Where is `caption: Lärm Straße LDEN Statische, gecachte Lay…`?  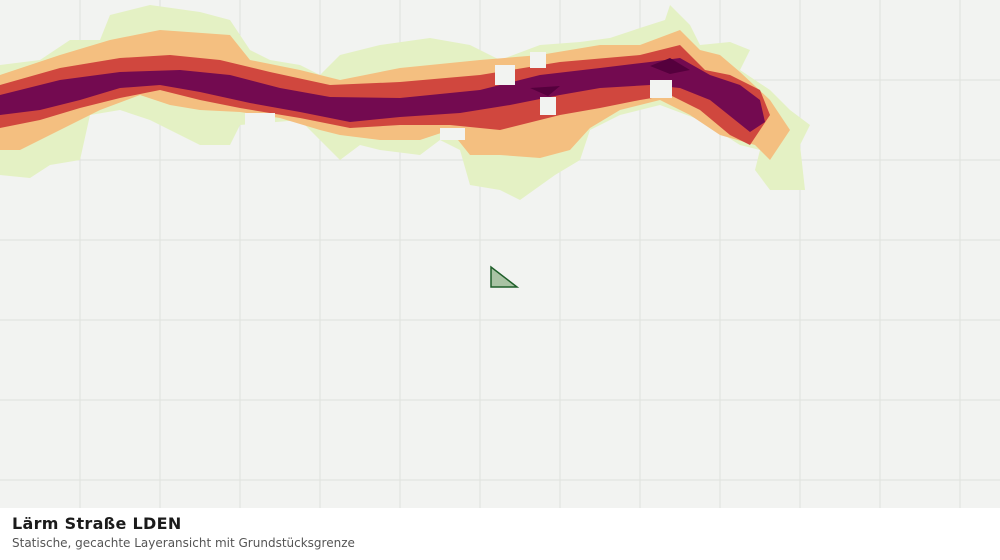 caption: Lärm Straße LDEN Statische, gecachte Lay… is located at coordinates (500, 534).